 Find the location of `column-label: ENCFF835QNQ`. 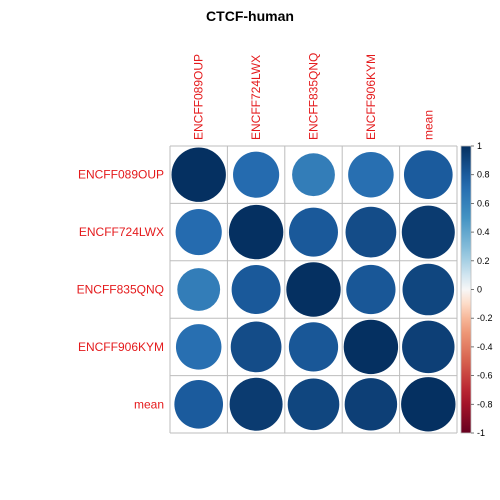

column-label: ENCFF835QNQ is located at coordinates (314, 96).